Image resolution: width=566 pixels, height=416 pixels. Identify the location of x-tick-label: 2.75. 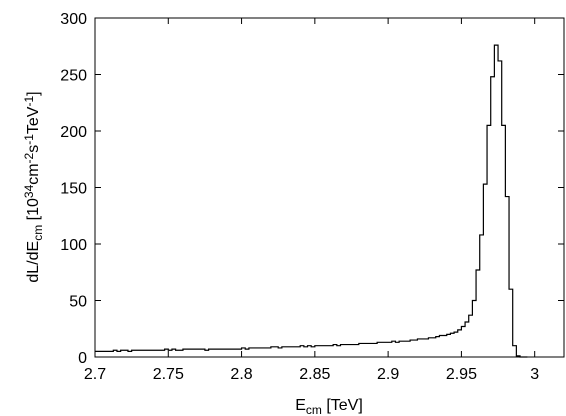
(168, 374).